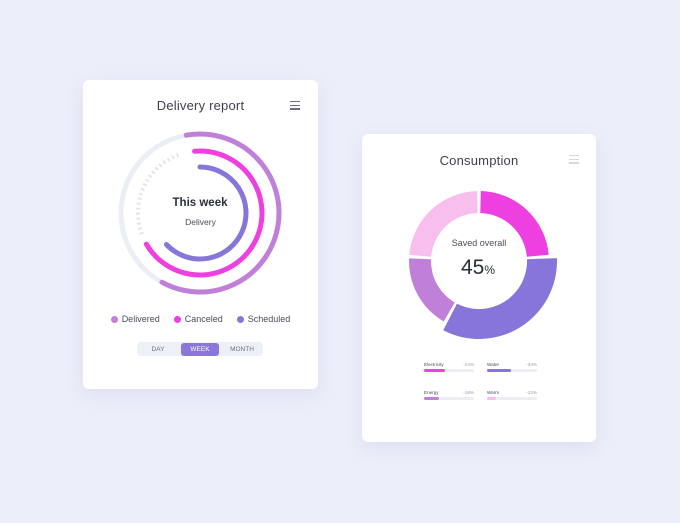  What do you see at coordinates (434, 364) in the screenshot?
I see `stat-label: Electricity` at bounding box center [434, 364].